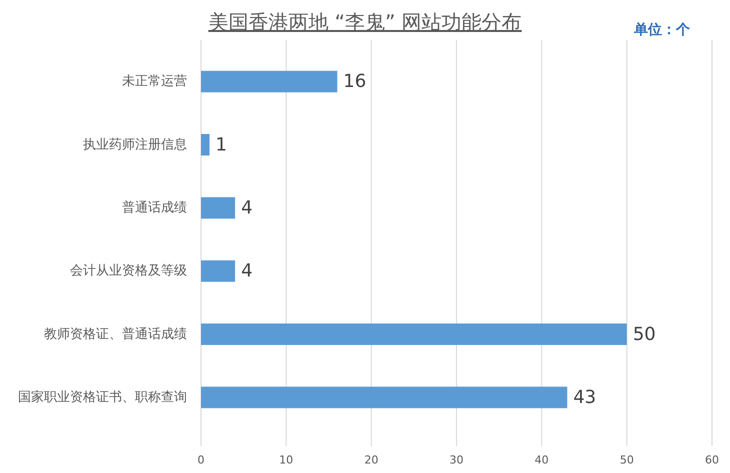 The image size is (730, 473). Describe the element at coordinates (644, 334) in the screenshot. I see `data-label: 50` at that location.